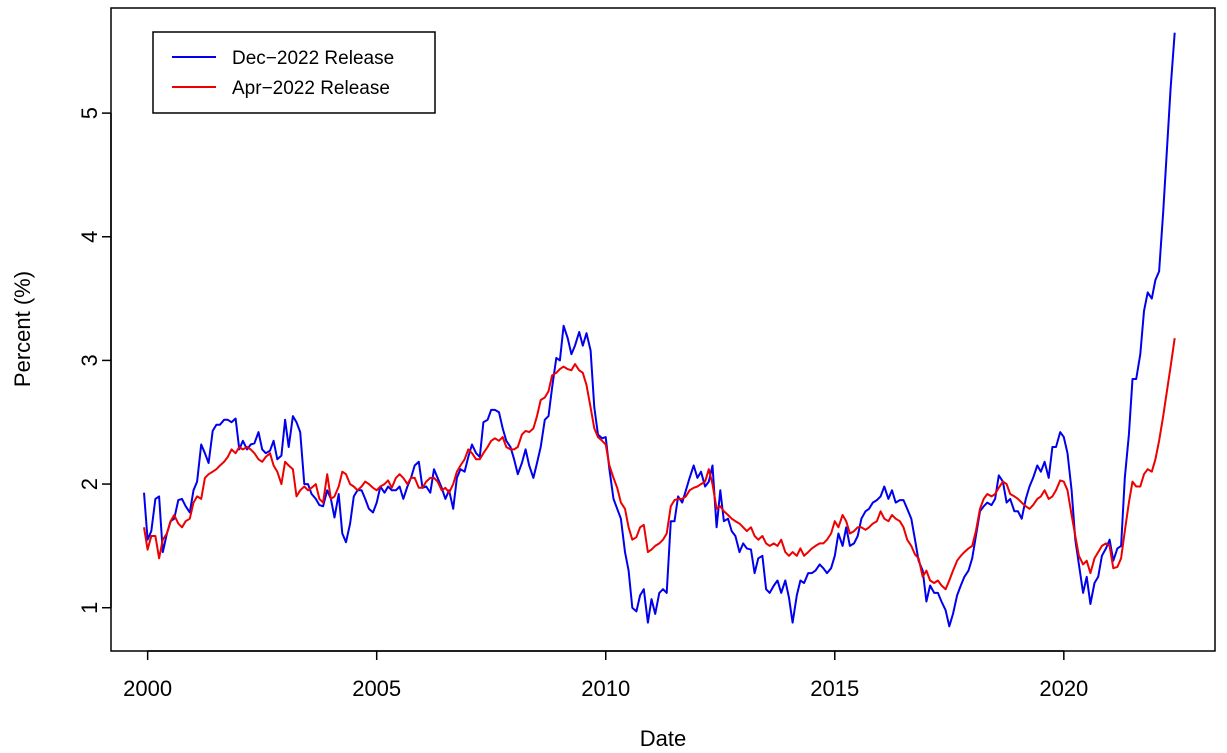  What do you see at coordinates (663, 738) in the screenshot?
I see `x-axis-title: Date` at bounding box center [663, 738].